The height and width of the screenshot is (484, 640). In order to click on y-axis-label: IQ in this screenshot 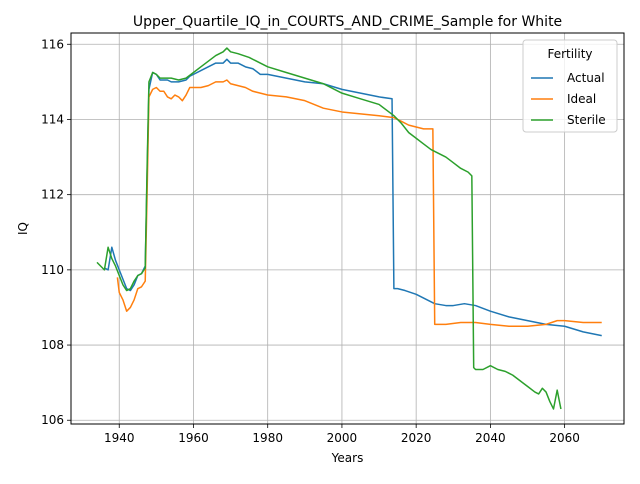, I will do `click(23, 228)`.